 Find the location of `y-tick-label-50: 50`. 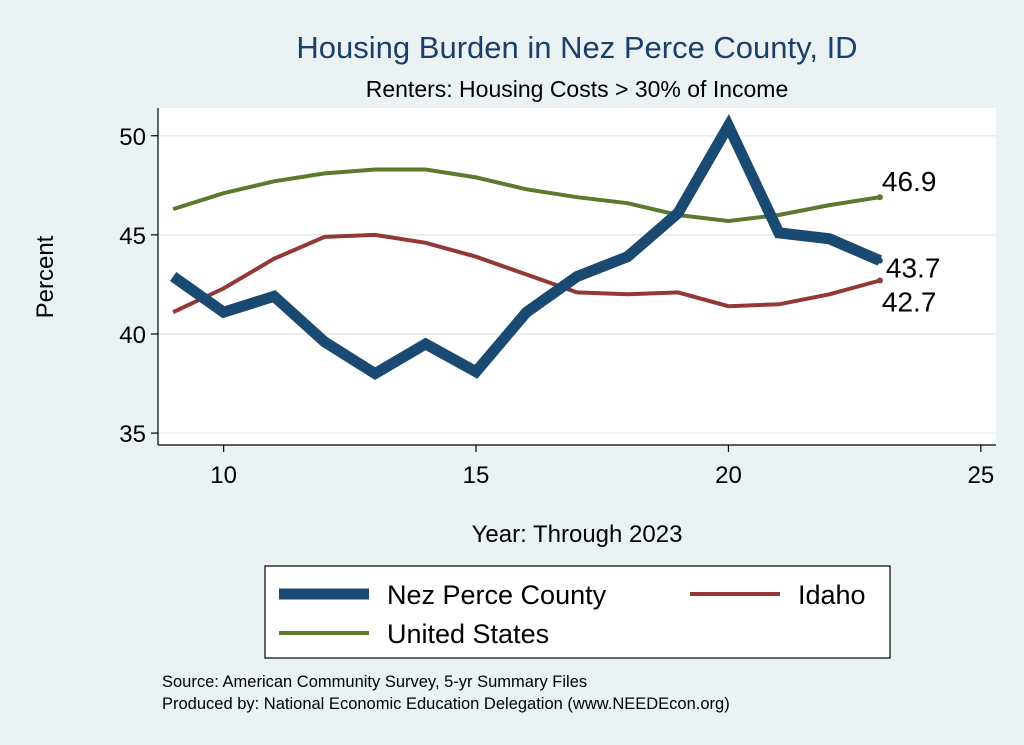

y-tick-label-50: 50 is located at coordinates (132, 137).